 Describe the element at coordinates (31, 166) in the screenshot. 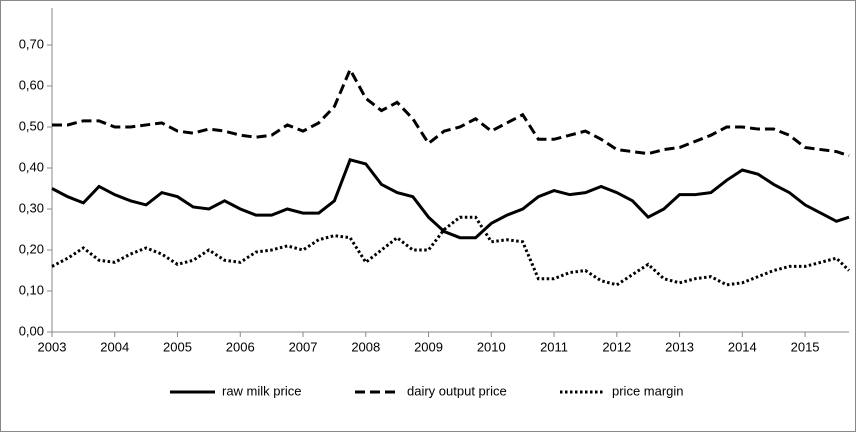

I see `y-tick-label: 0,40` at that location.